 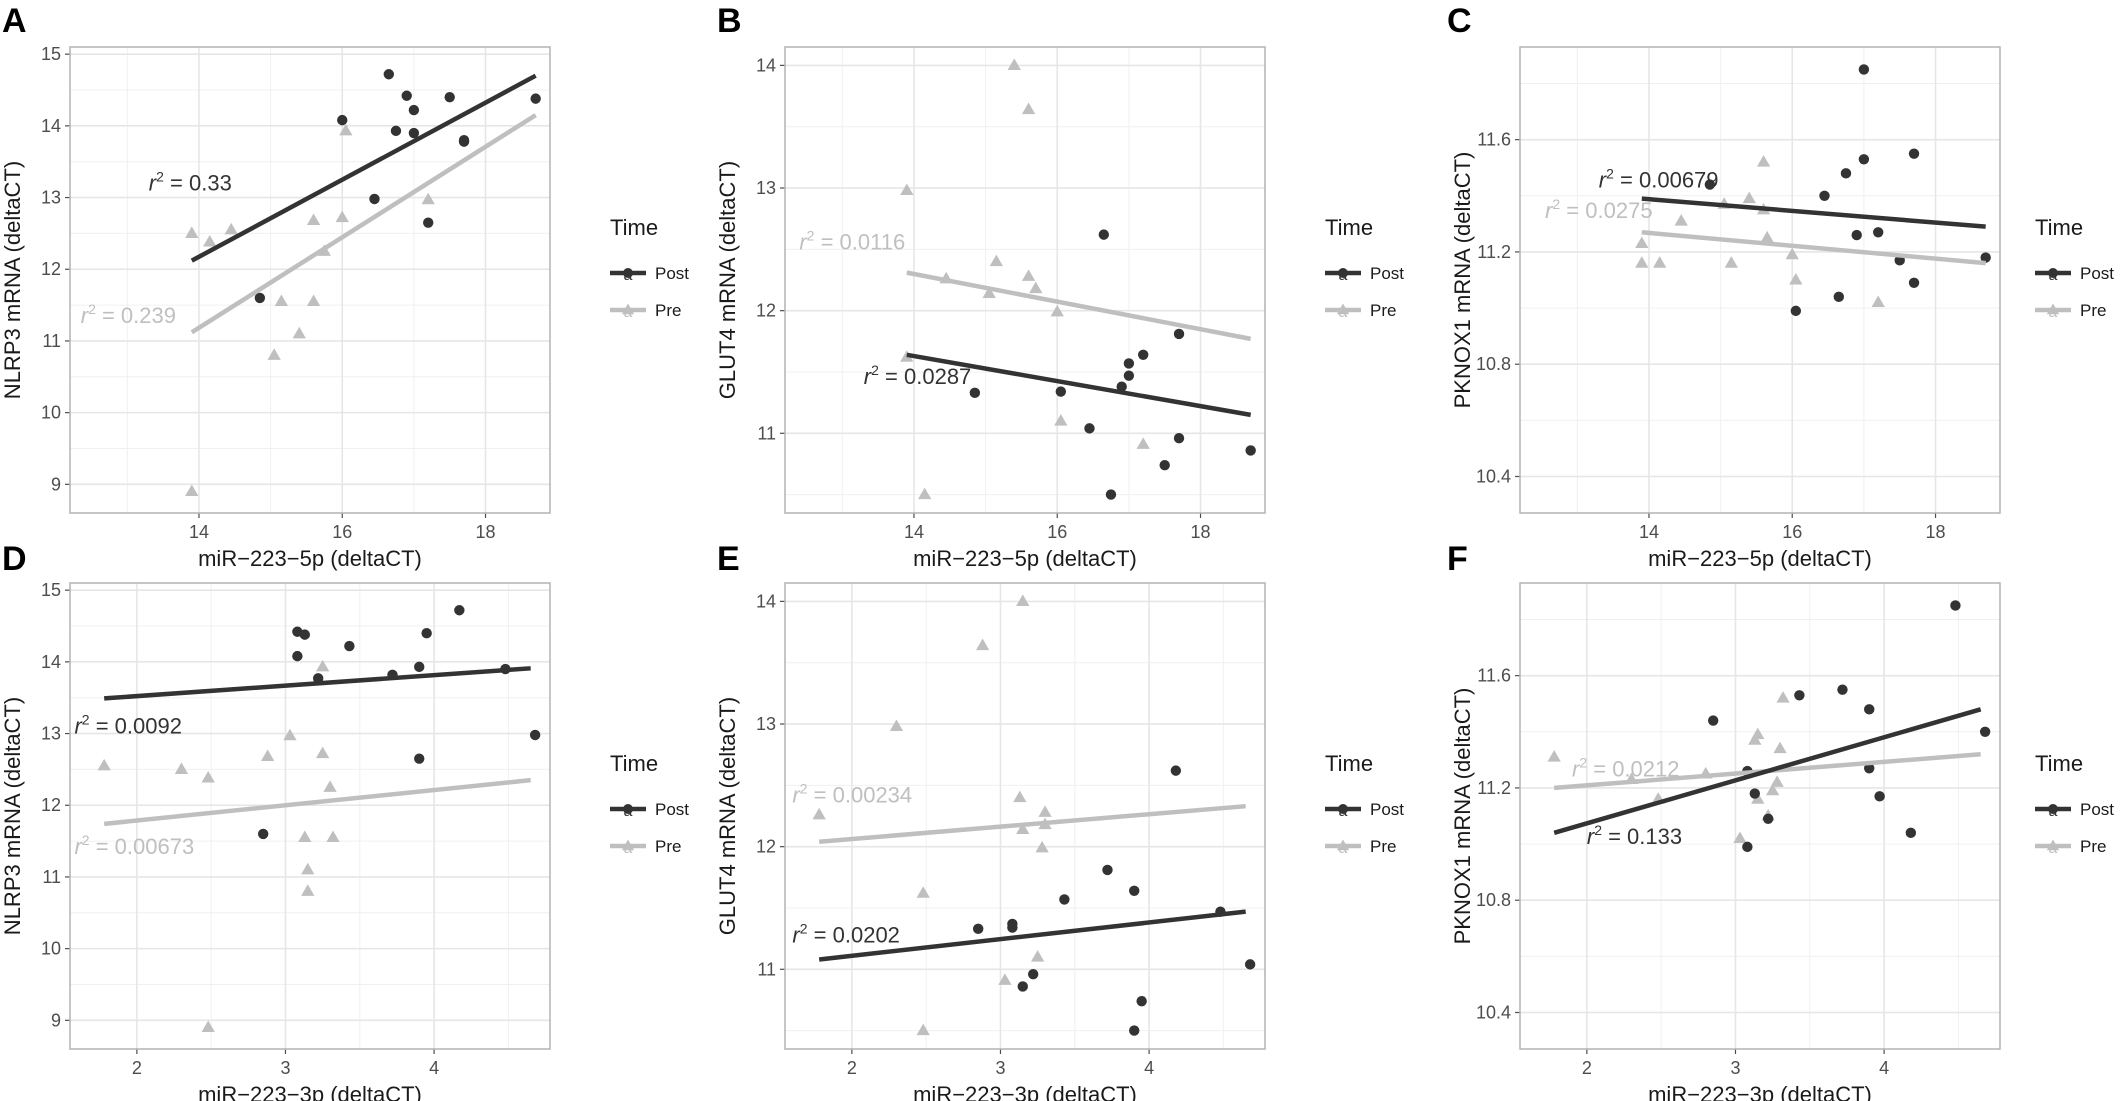 What do you see at coordinates (918, 375) in the screenshot?
I see `r2-annotation-post: r2 = 0.0287` at bounding box center [918, 375].